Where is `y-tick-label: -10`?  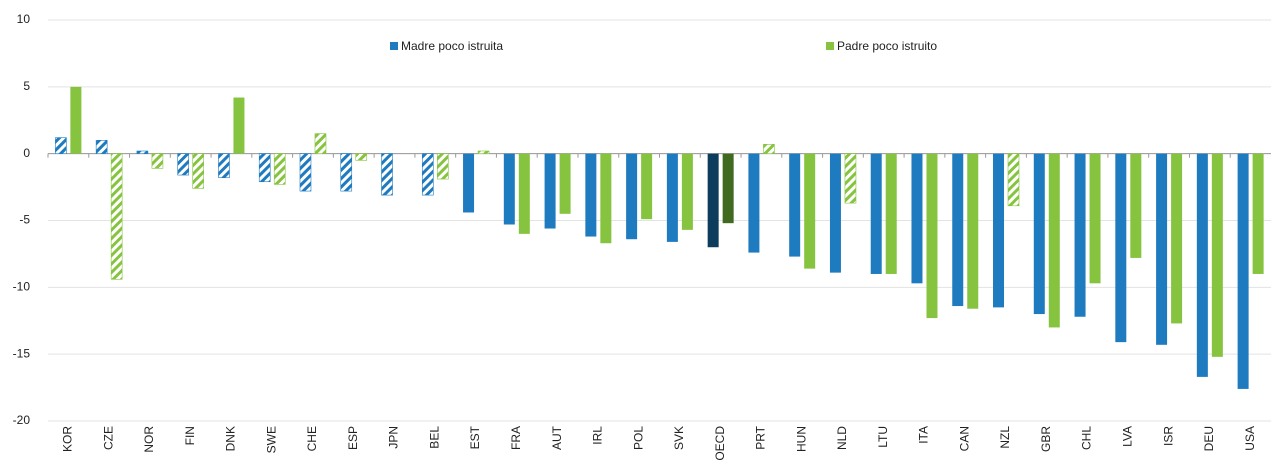
y-tick-label: -10 is located at coordinates (22, 287).